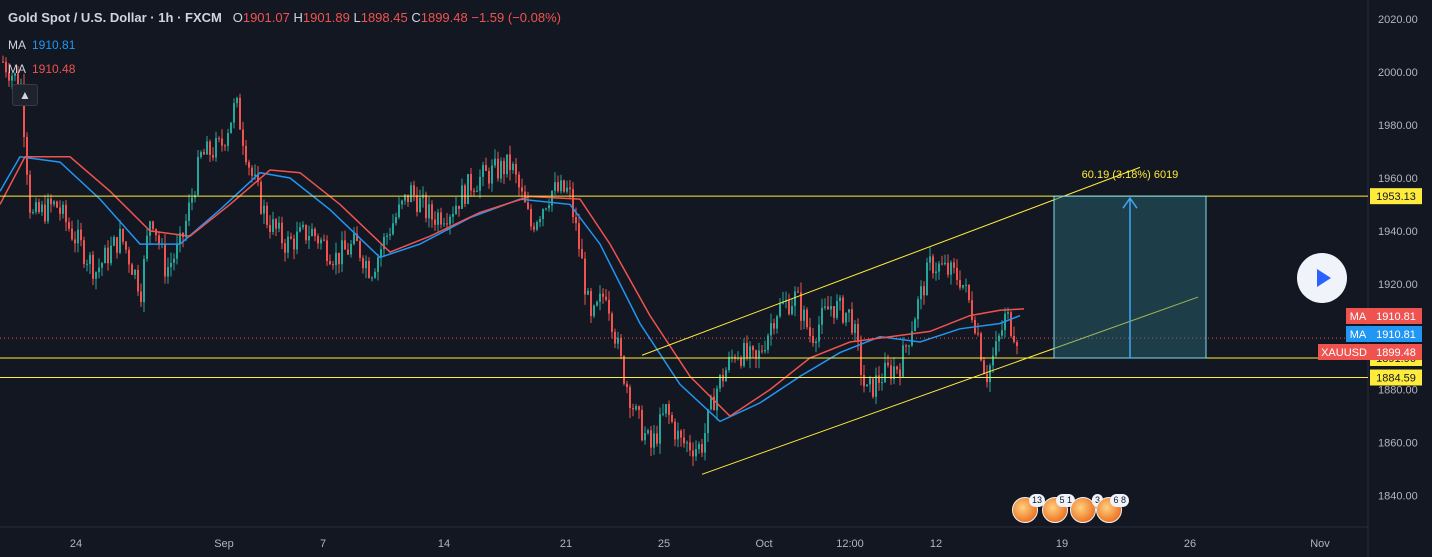 This screenshot has height=557, width=1432. Describe the element at coordinates (1398, 179) in the screenshot. I see `y-tick-label: 1960.00` at that location.